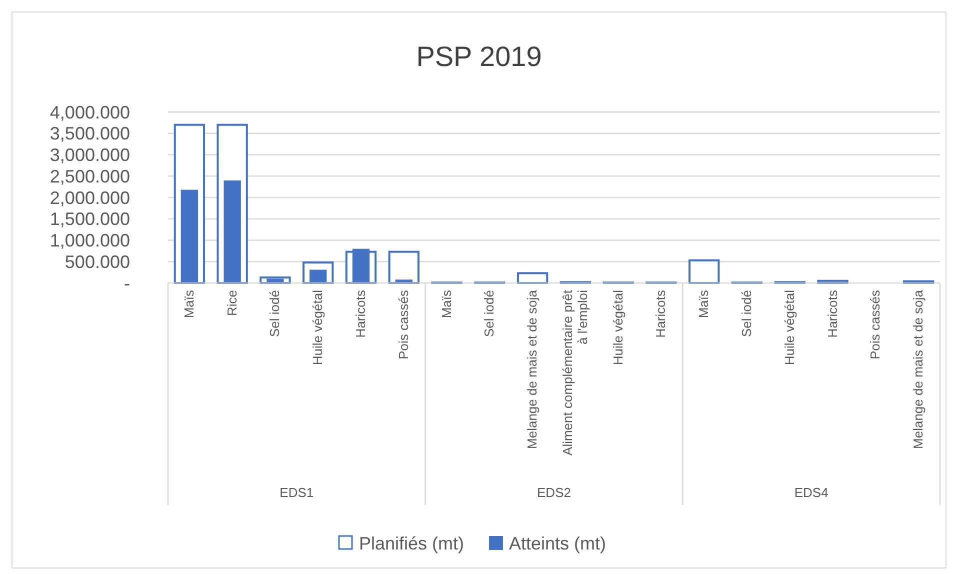 The height and width of the screenshot is (574, 958). I want to click on y-tick-label: 2,000.000, so click(90, 198).